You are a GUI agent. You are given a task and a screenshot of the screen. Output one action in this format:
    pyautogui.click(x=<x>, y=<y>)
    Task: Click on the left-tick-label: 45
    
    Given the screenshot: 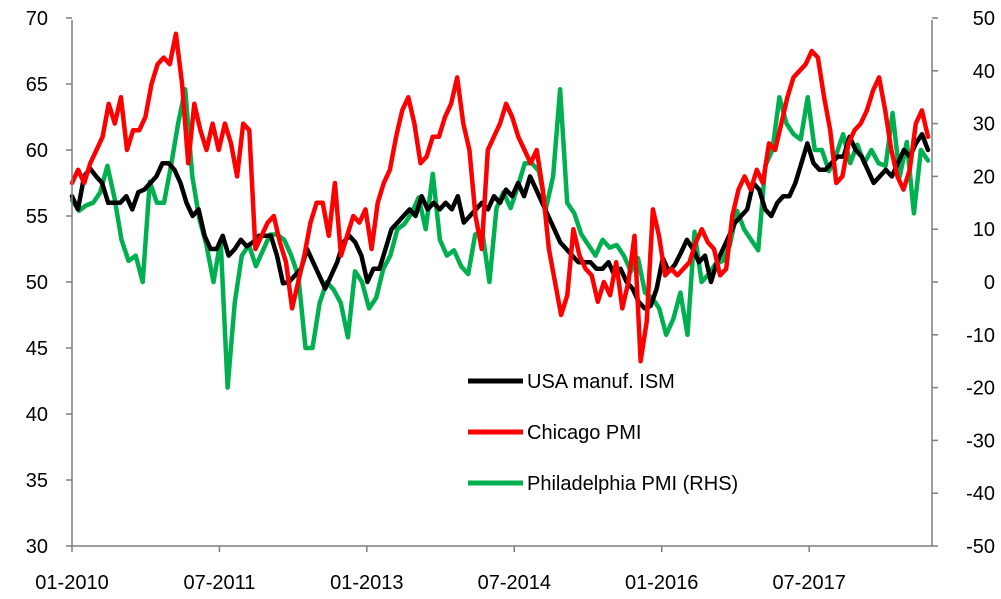 What is the action you would take?
    pyautogui.click(x=37, y=349)
    